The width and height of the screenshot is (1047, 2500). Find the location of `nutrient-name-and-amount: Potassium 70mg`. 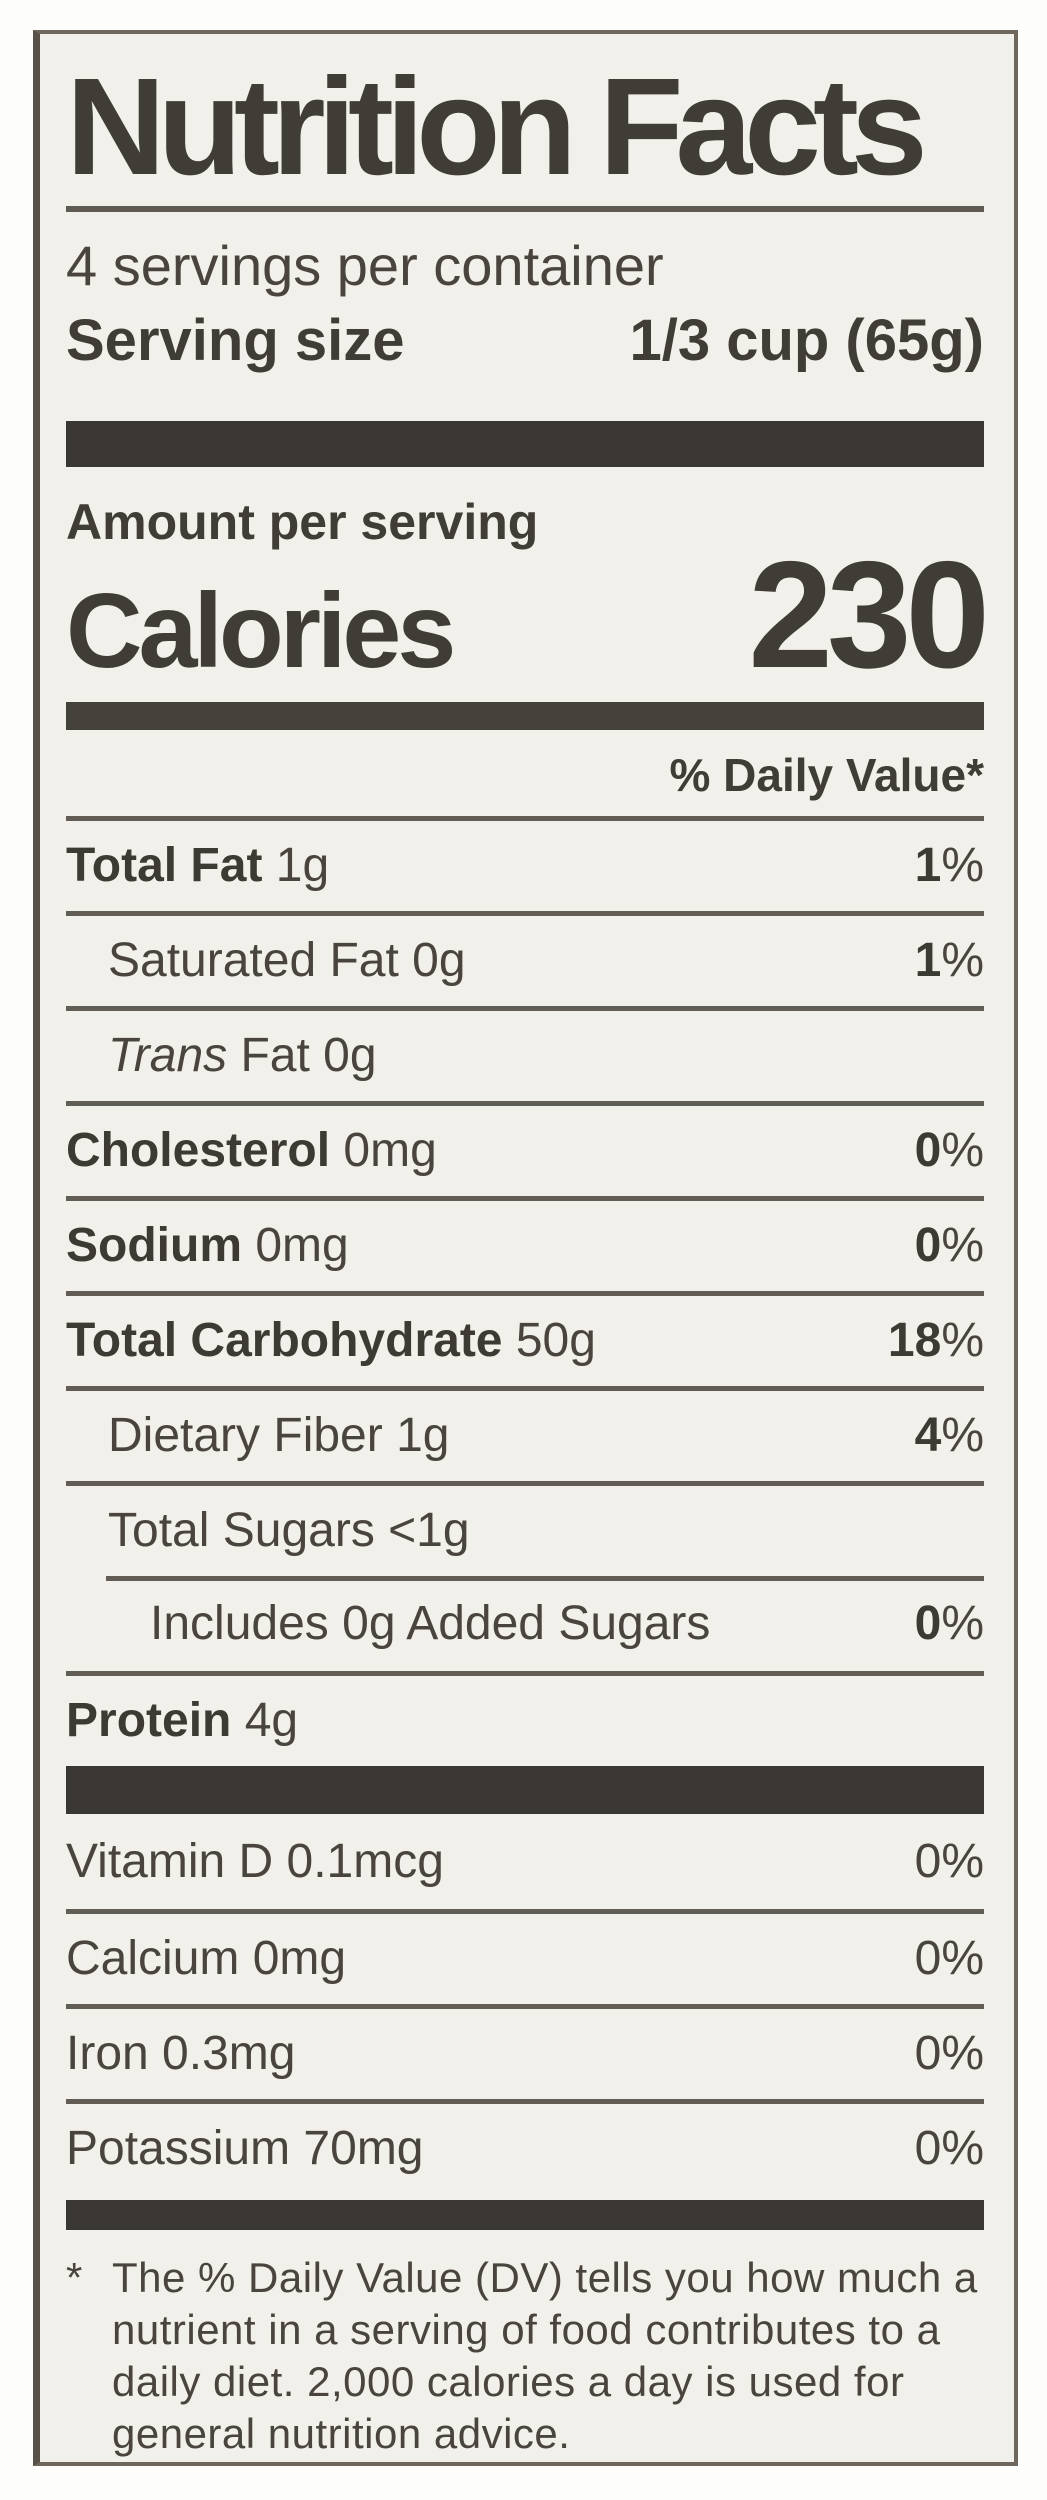

nutrient-name-and-amount: Potassium 70mg is located at coordinates (245, 2148).